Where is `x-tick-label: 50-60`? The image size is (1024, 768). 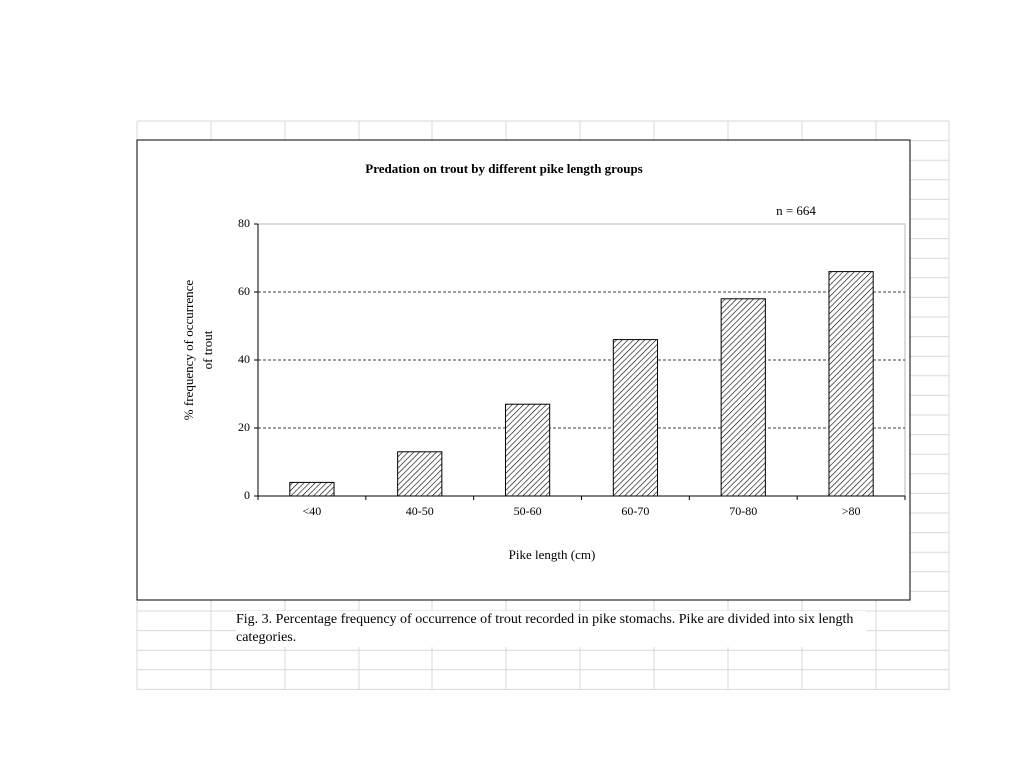 x-tick-label: 50-60 is located at coordinates (528, 511).